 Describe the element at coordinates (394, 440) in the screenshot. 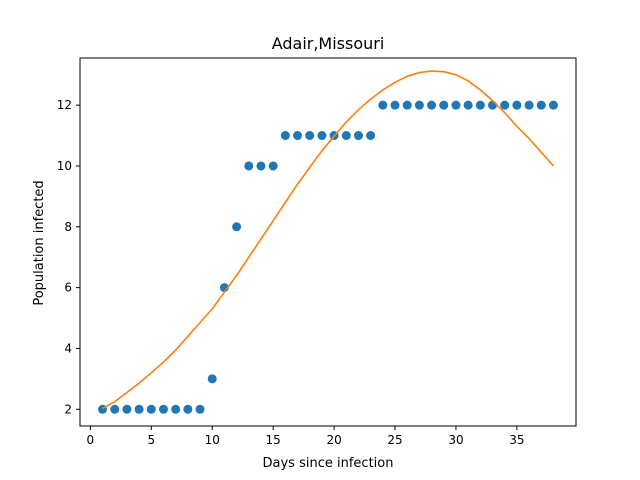

I see `x-tick-label: 25` at that location.